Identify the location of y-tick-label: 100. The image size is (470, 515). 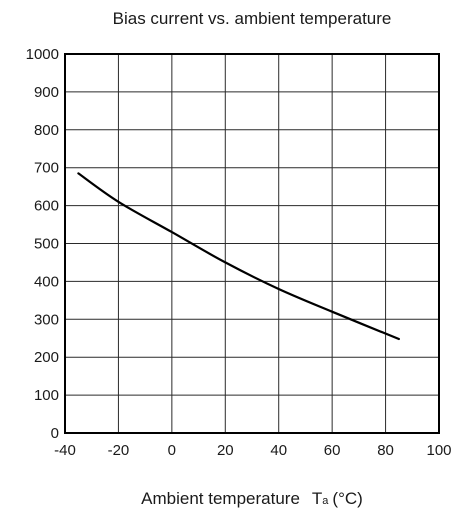
(46, 395).